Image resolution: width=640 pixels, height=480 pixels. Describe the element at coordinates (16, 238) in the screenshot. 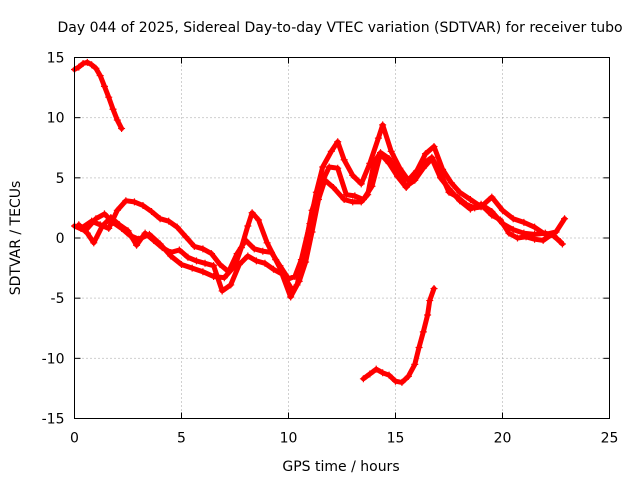

I see `y-axis-label: SDTVAR / TECUs` at that location.